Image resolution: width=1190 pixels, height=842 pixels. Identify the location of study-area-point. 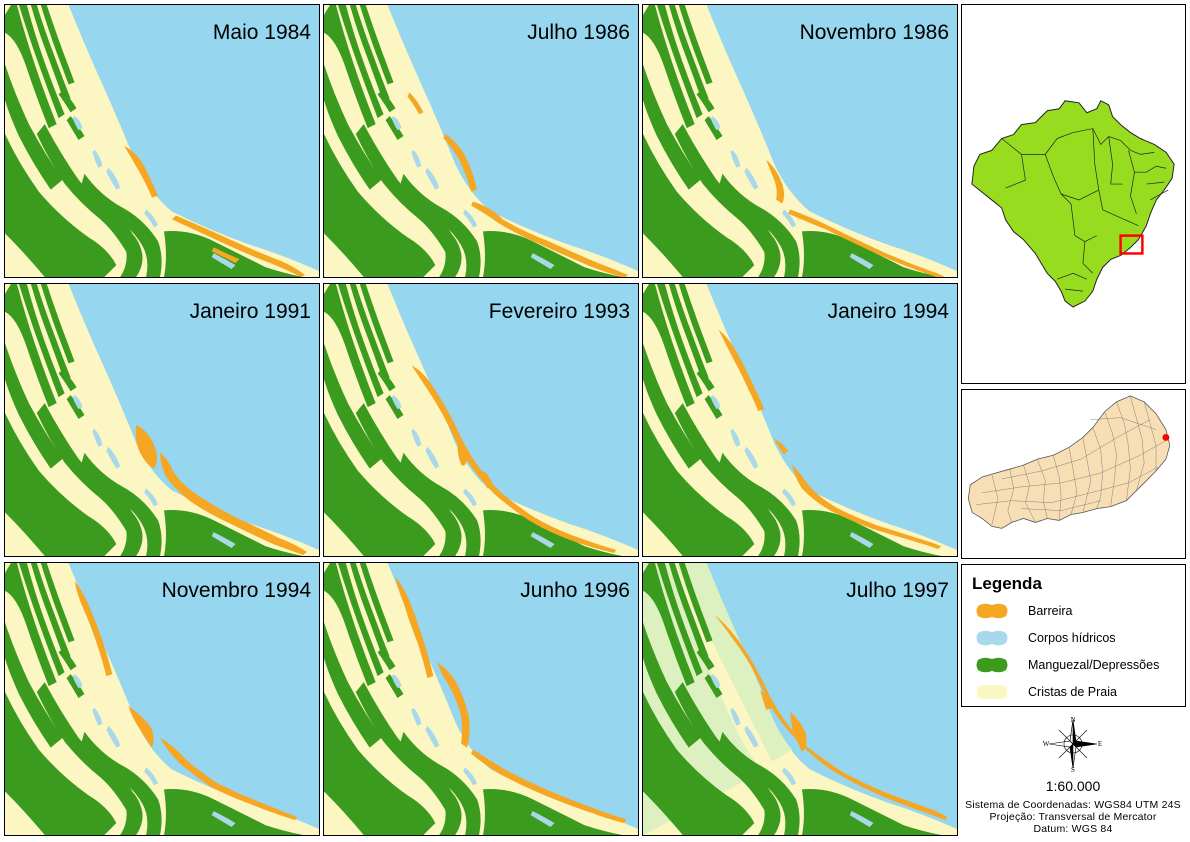
(1166, 437).